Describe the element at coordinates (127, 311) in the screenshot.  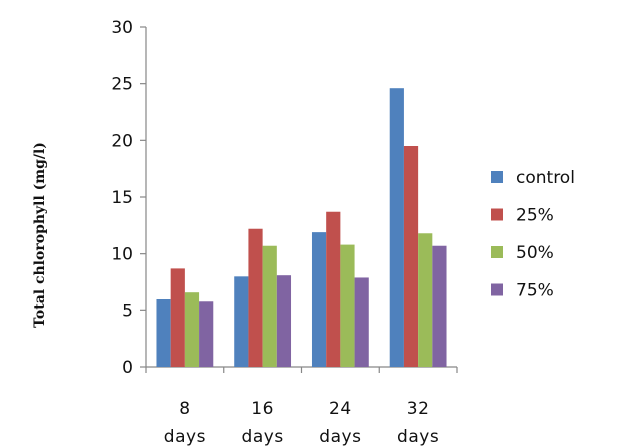
I see `y-tick-label: 5` at that location.